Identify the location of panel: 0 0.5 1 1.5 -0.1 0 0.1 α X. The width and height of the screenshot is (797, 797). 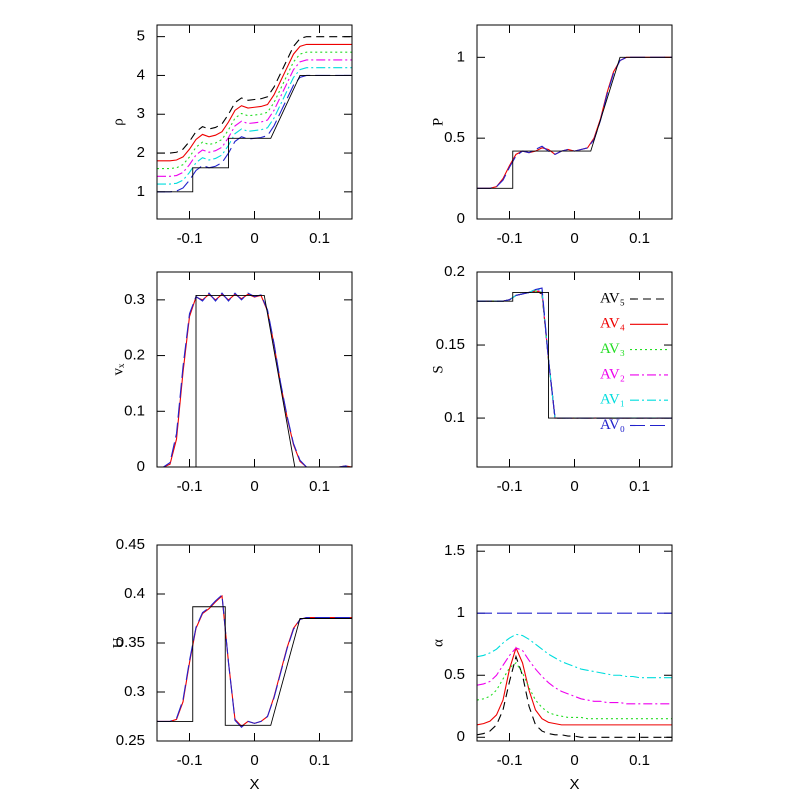
(551, 667).